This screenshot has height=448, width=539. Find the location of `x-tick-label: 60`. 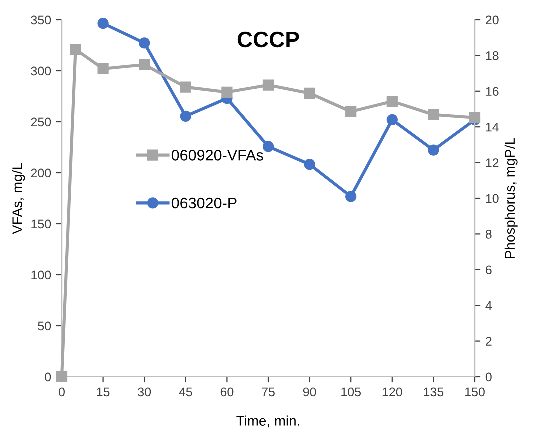

x-tick-label: 60 is located at coordinates (227, 392).